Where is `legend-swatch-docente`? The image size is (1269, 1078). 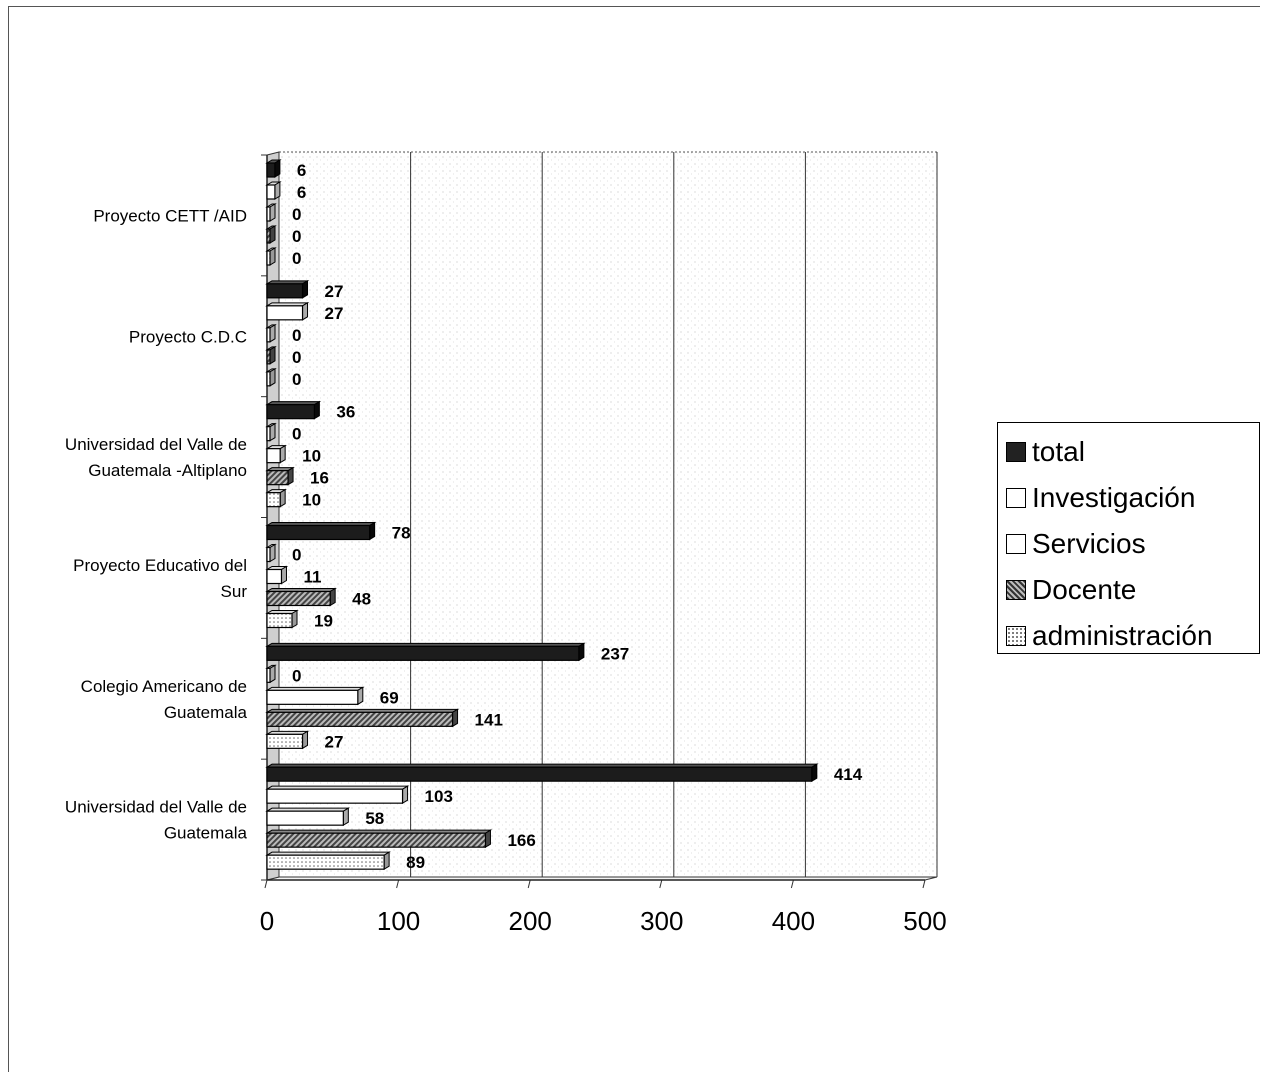
legend-swatch-docente is located at coordinates (1016, 590).